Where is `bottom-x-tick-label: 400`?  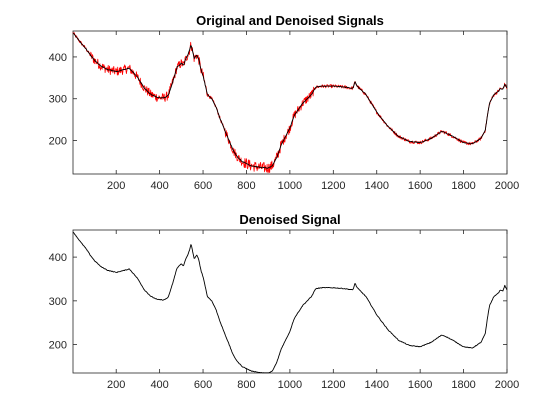 bottom-x-tick-label: 400 is located at coordinates (159, 385).